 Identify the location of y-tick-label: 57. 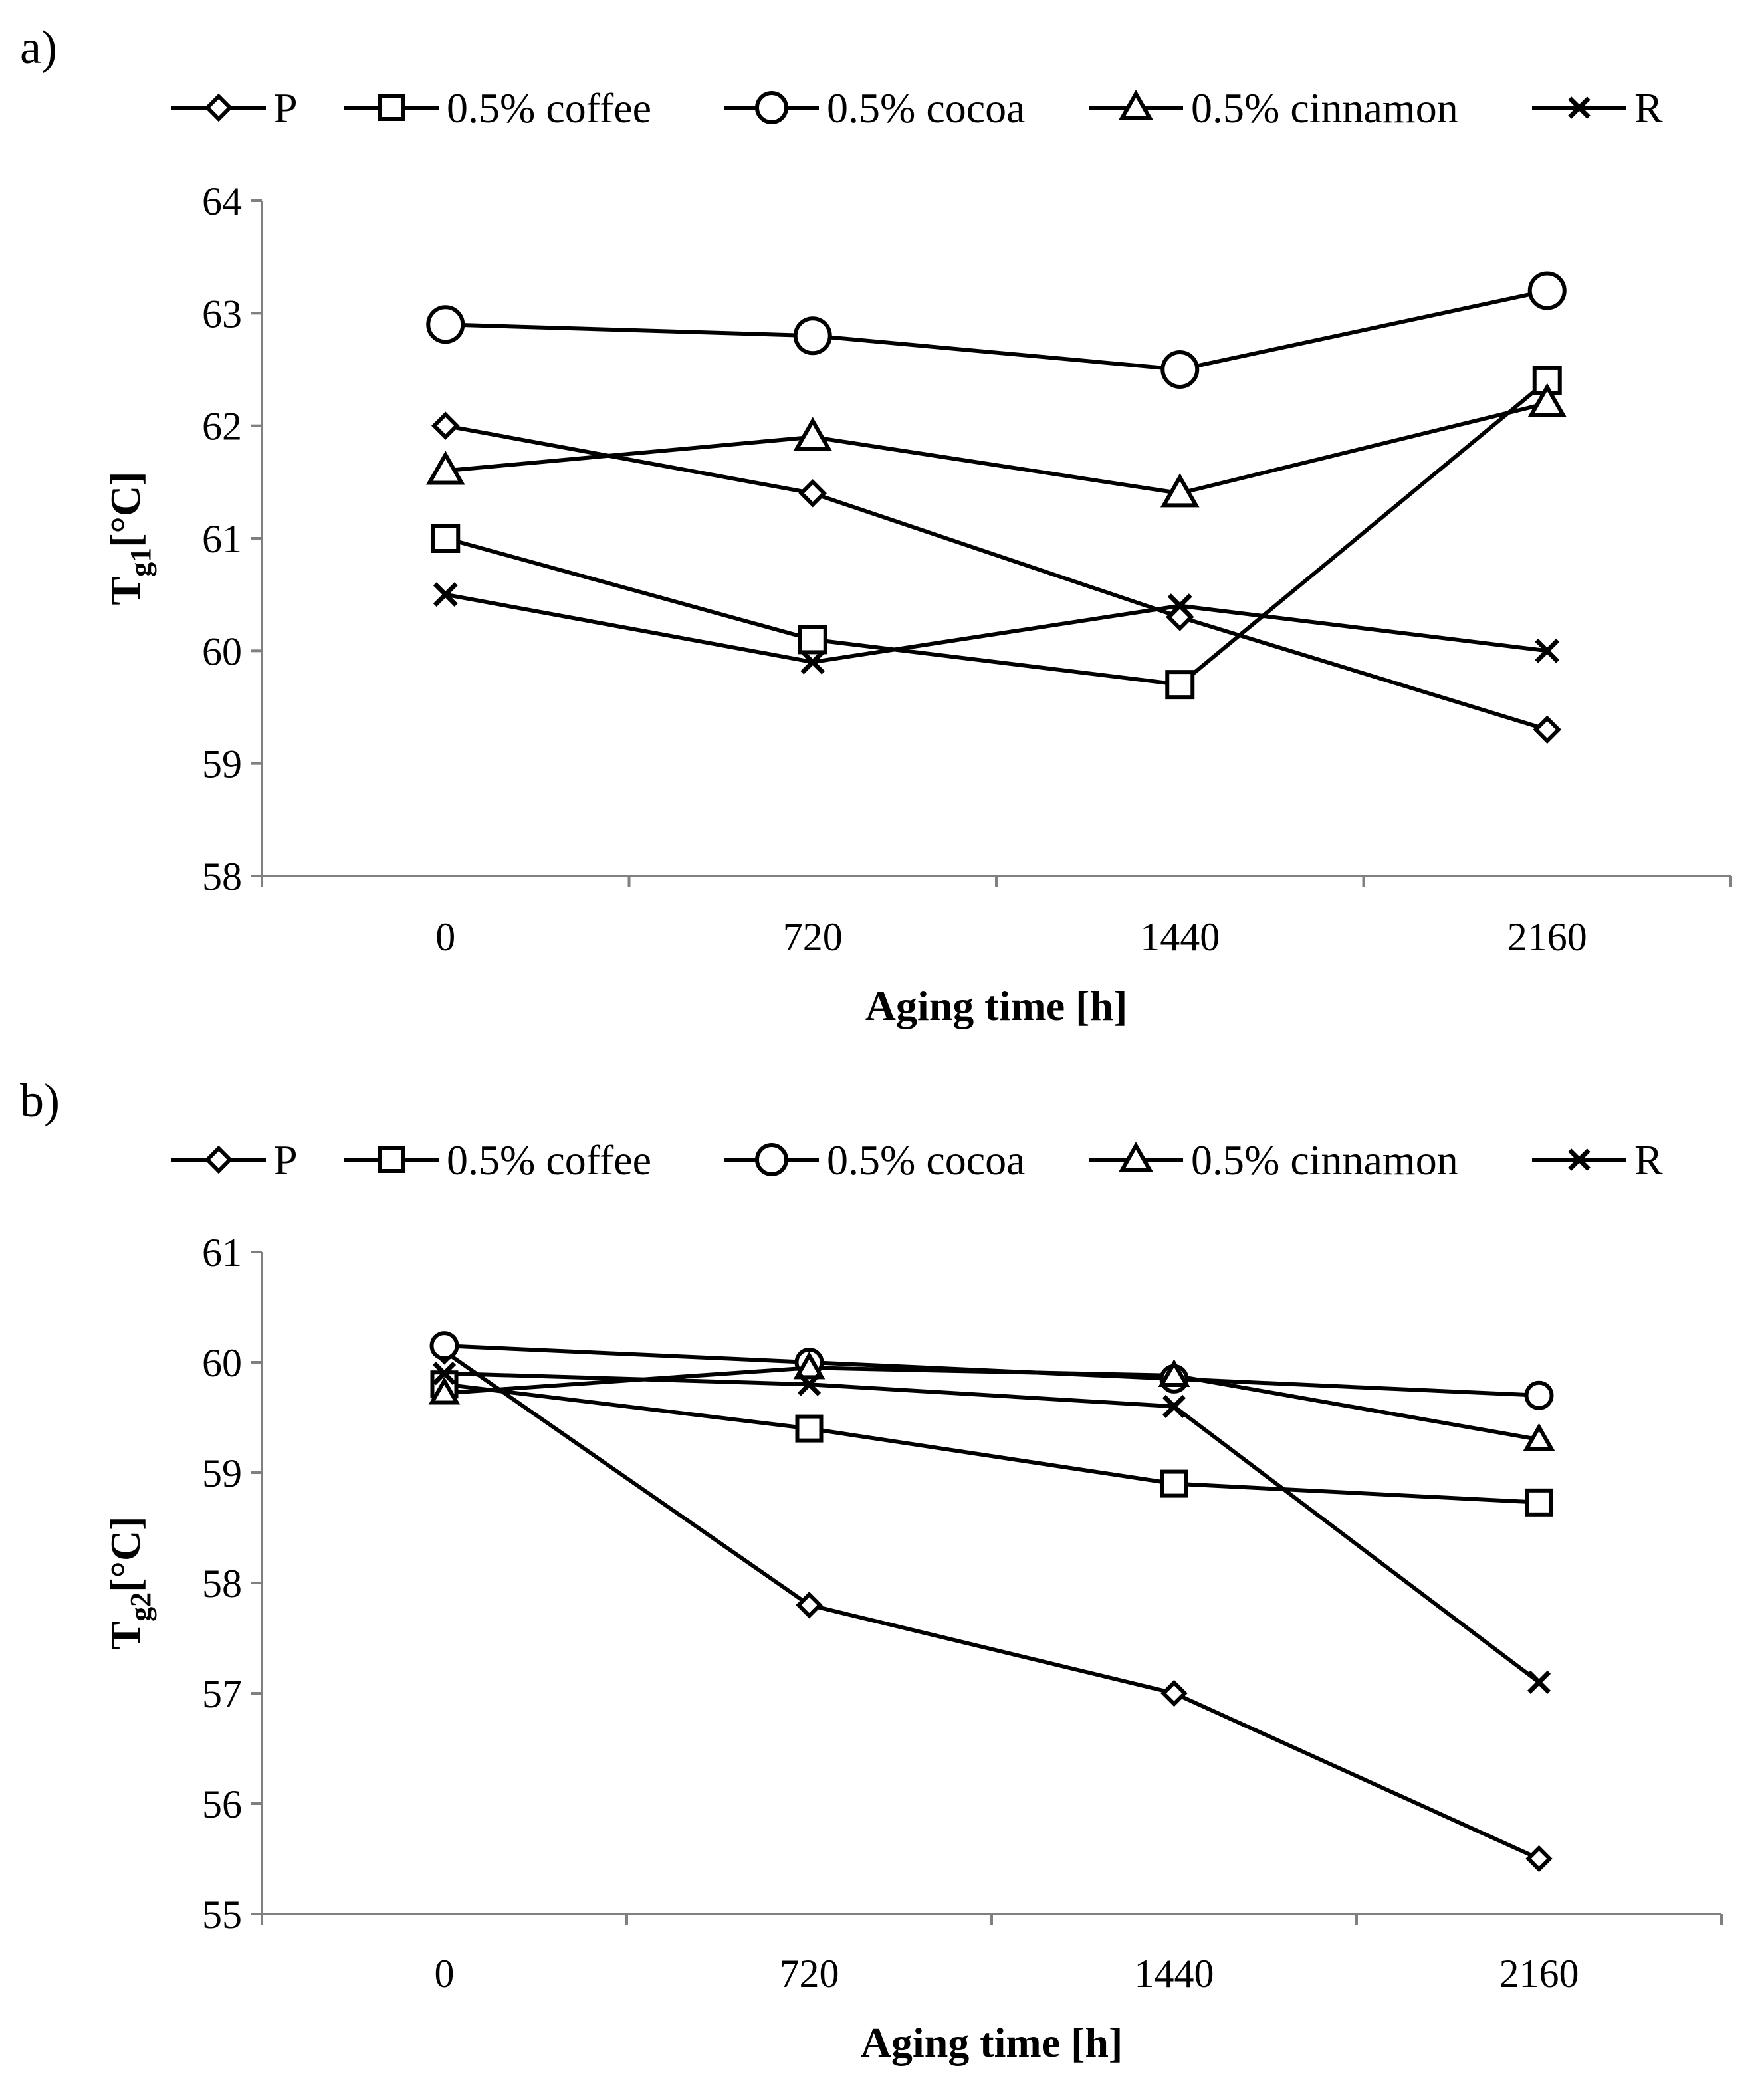
(222, 1694).